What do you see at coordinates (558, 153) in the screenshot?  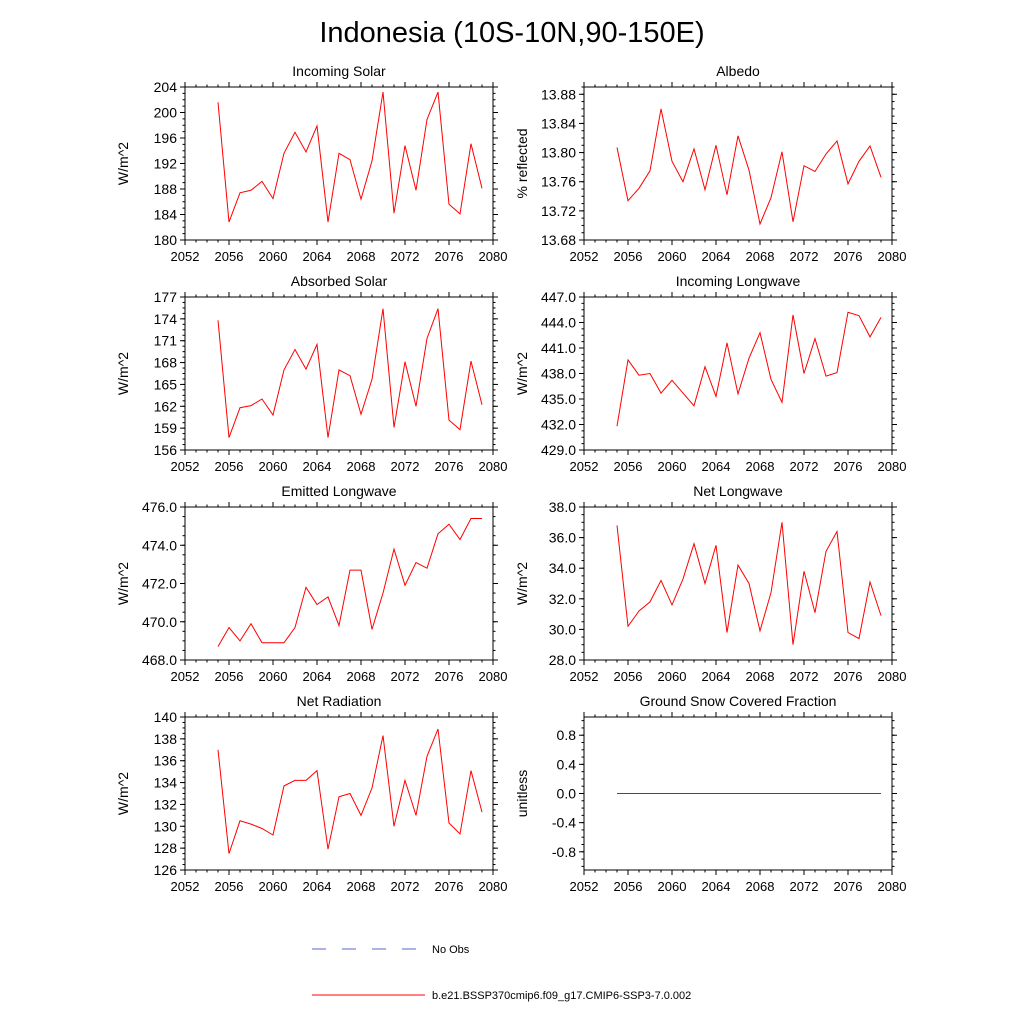 I see `y-tick-label: 13.80` at bounding box center [558, 153].